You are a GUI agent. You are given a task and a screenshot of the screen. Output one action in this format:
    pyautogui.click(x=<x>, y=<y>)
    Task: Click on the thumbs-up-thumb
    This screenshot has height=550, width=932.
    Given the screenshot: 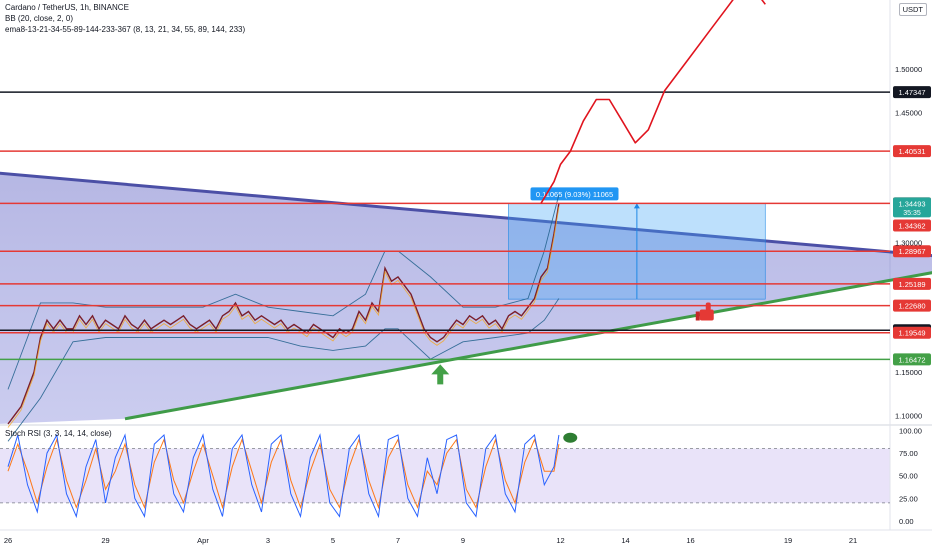 What is the action you would take?
    pyautogui.click(x=708, y=306)
    